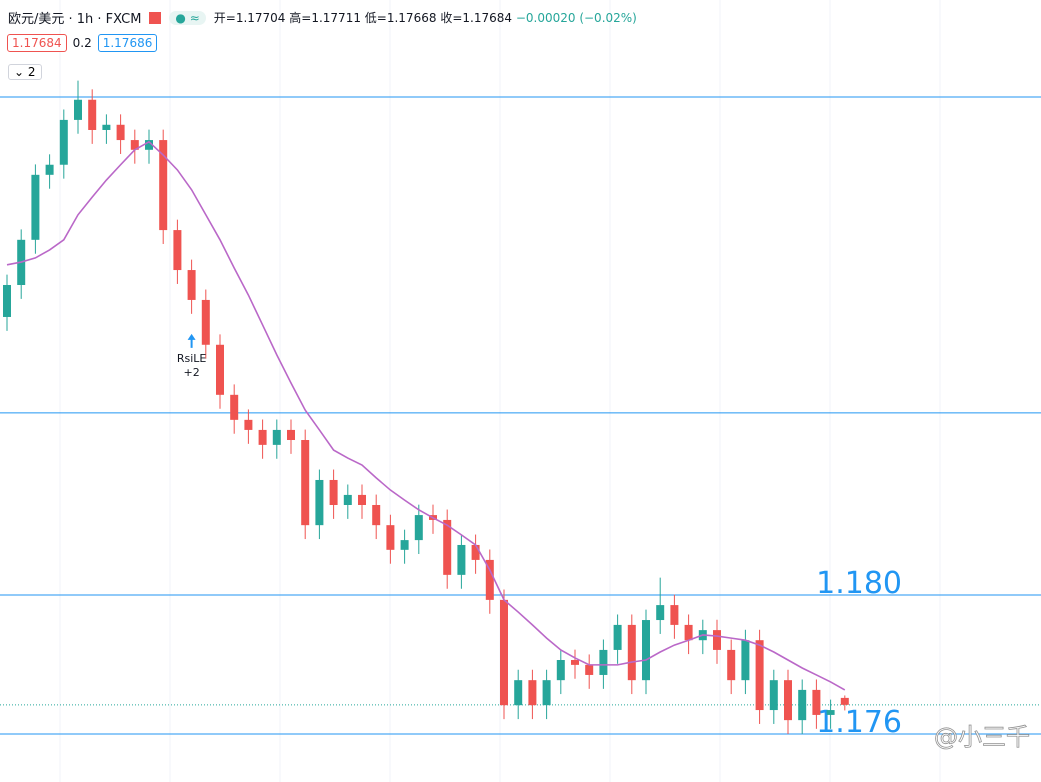 This screenshot has width=1041, height=782. Describe the element at coordinates (325, 18) in the screenshot. I see `high-label: 高=1.17711` at that location.